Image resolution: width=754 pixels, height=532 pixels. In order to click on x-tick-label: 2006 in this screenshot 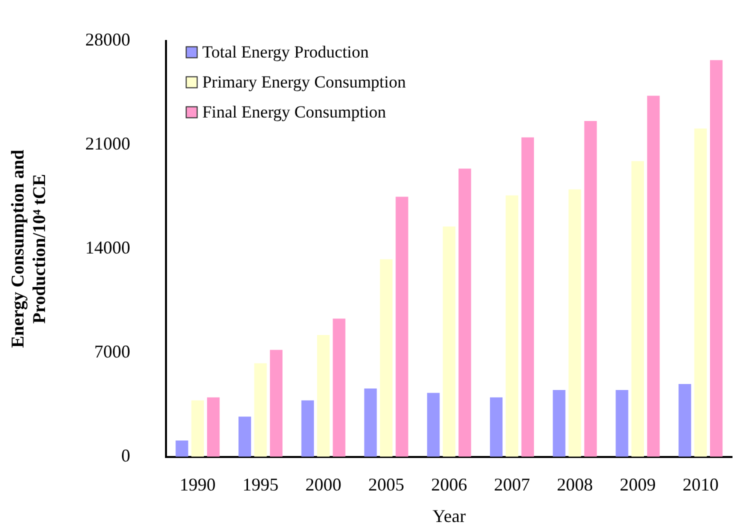, I will do `click(449, 484)`.